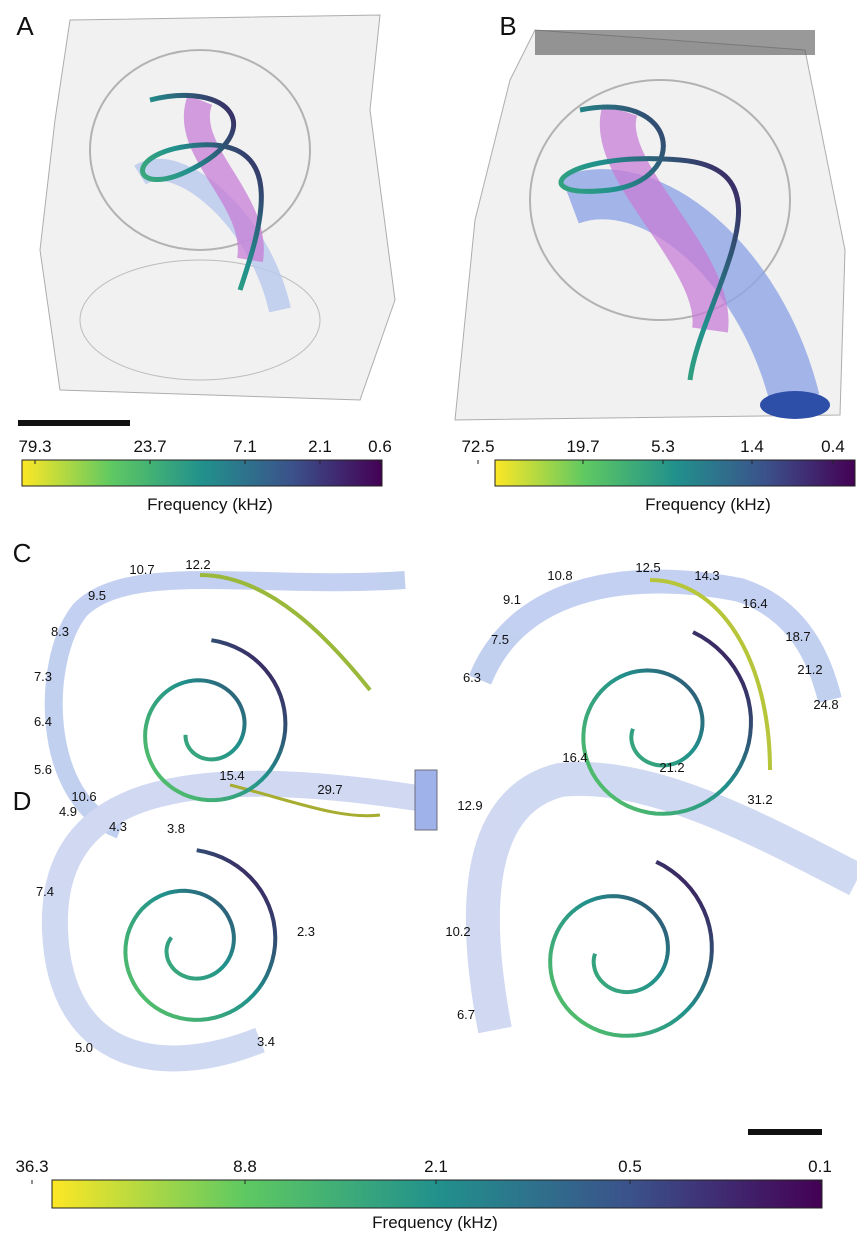 Image resolution: width=857 pixels, height=1236 pixels. What do you see at coordinates (512, 599) in the screenshot?
I see `frequency-label: 9.1` at bounding box center [512, 599].